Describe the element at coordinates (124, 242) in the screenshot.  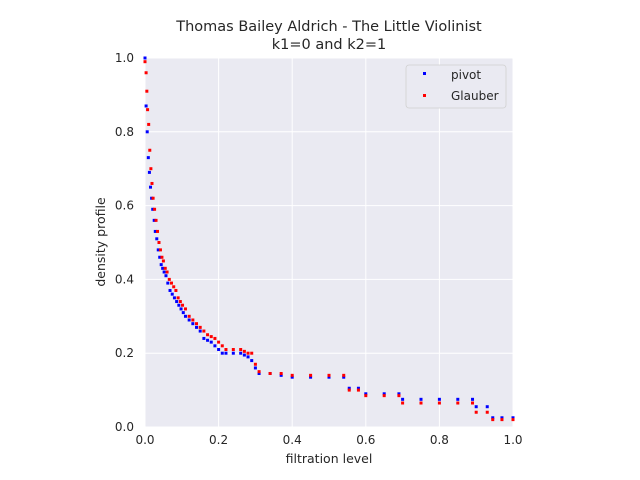
I see `y-tick-labels: 0.0 0.2 0.4 0.6 0.8 1.0` at that location.